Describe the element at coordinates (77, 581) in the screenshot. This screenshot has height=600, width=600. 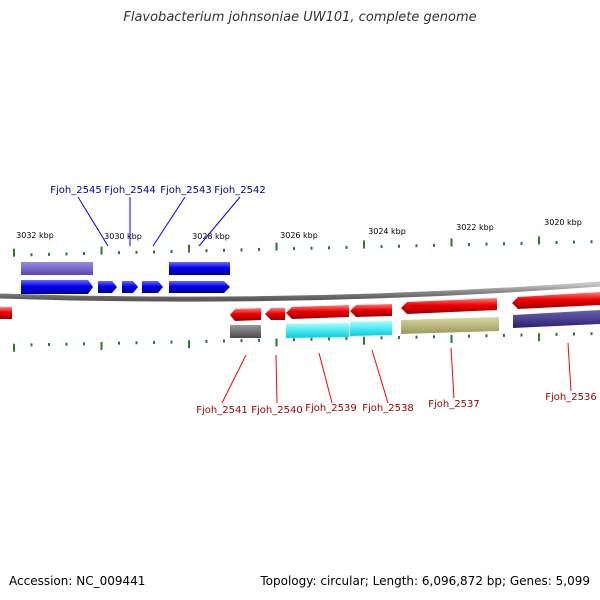
I see `accession-text: Accession: NC_009441` at that location.